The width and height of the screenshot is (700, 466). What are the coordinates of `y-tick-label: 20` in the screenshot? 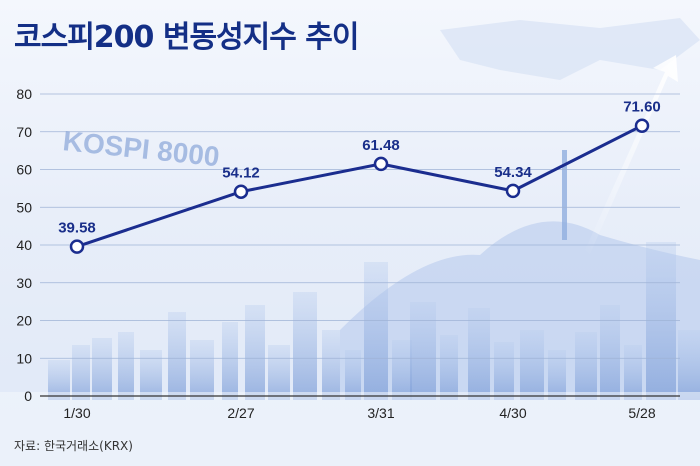 It's located at (24, 321).